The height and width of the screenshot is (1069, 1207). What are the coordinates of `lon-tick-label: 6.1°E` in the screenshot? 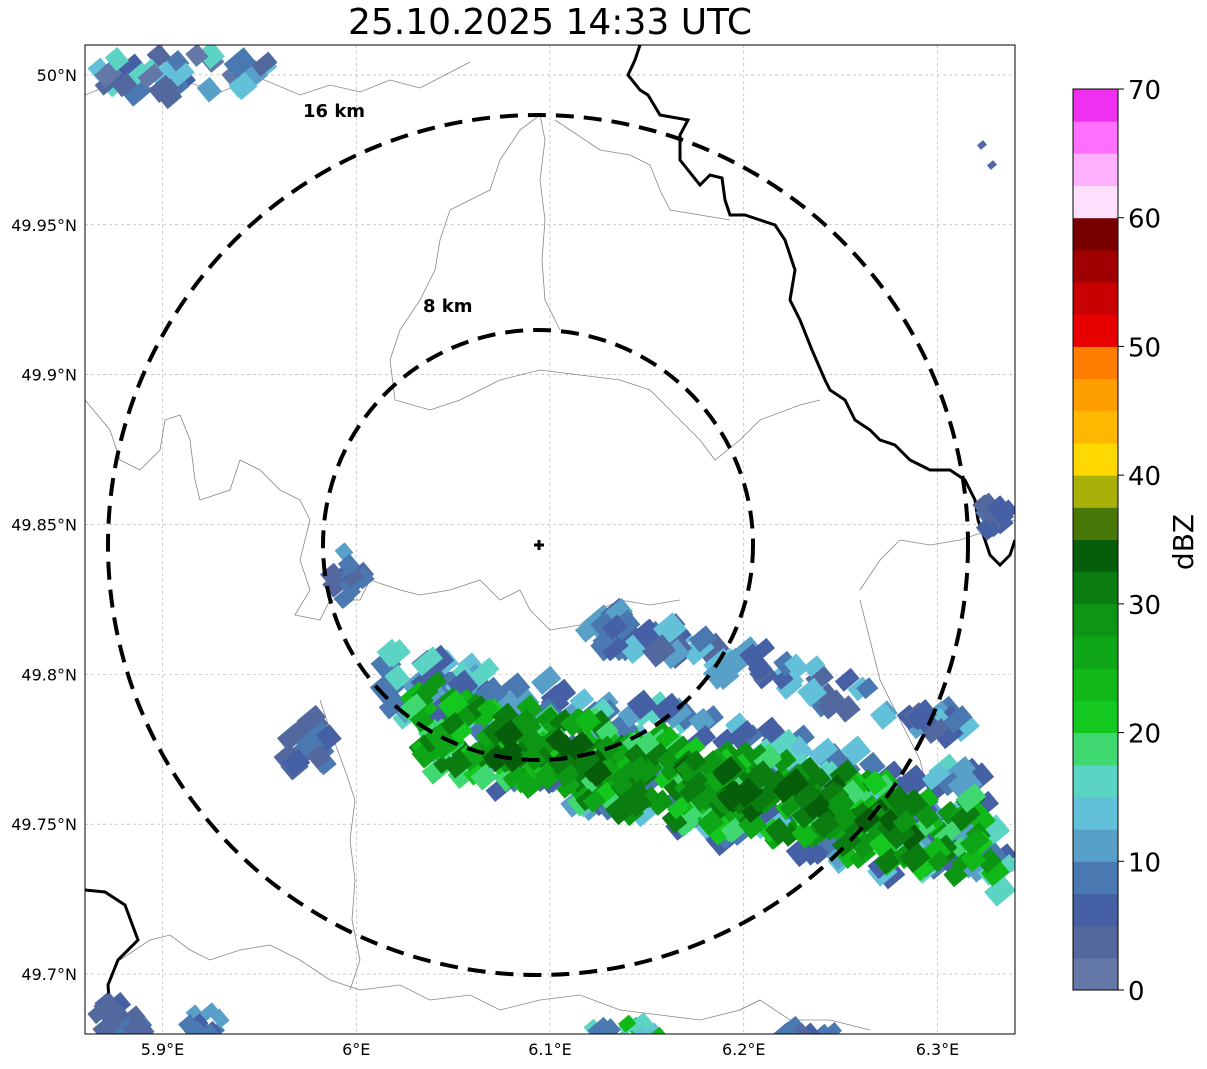 It's located at (550, 1049).